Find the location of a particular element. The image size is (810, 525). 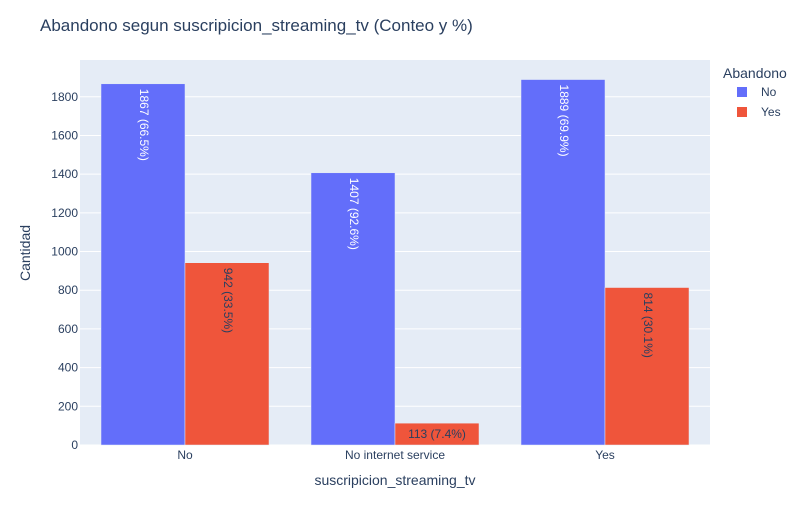

x-axis-ticks: No No internet service Yes is located at coordinates (395, 455).